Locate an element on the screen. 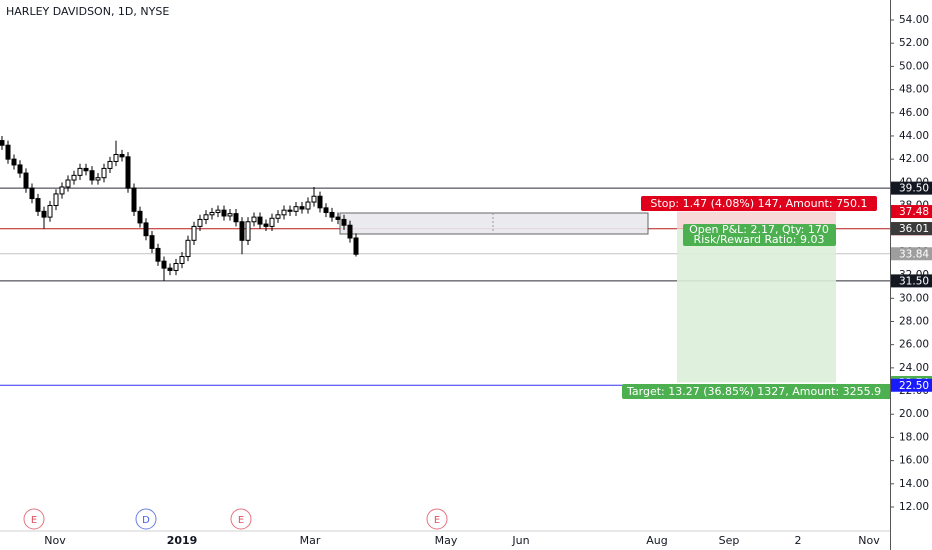 This screenshot has width=932, height=550. y-tick-label: 24.00 is located at coordinates (914, 368).